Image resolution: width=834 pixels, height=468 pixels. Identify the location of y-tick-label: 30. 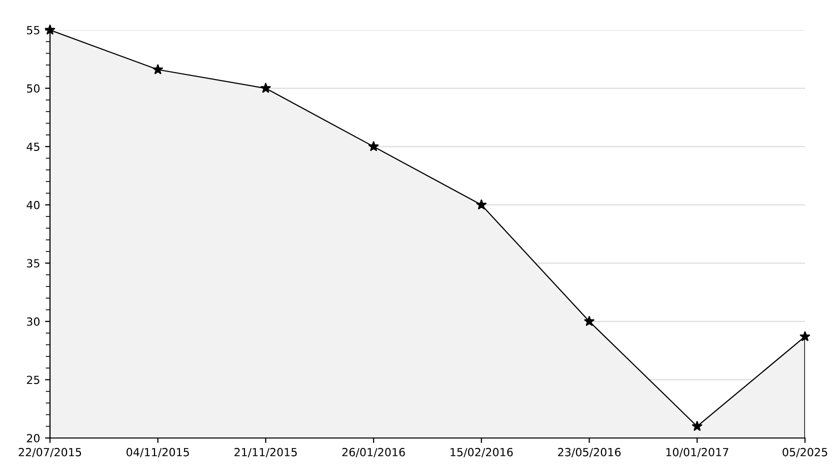
(33, 321).